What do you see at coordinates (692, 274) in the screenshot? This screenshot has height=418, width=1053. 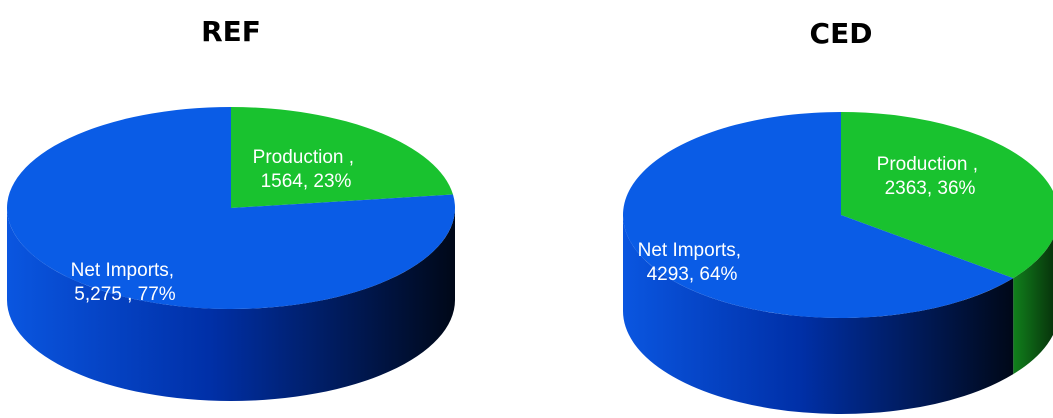 I see `ced-net-imports-label-line-2: 4293, 64%` at bounding box center [692, 274].